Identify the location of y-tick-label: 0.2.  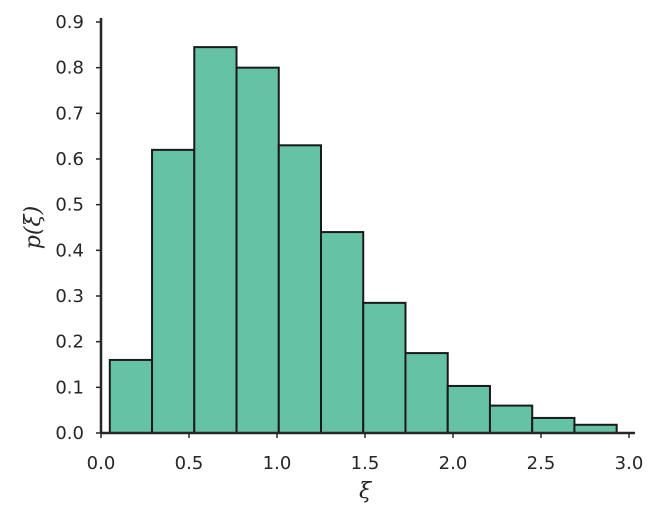
(69, 342).